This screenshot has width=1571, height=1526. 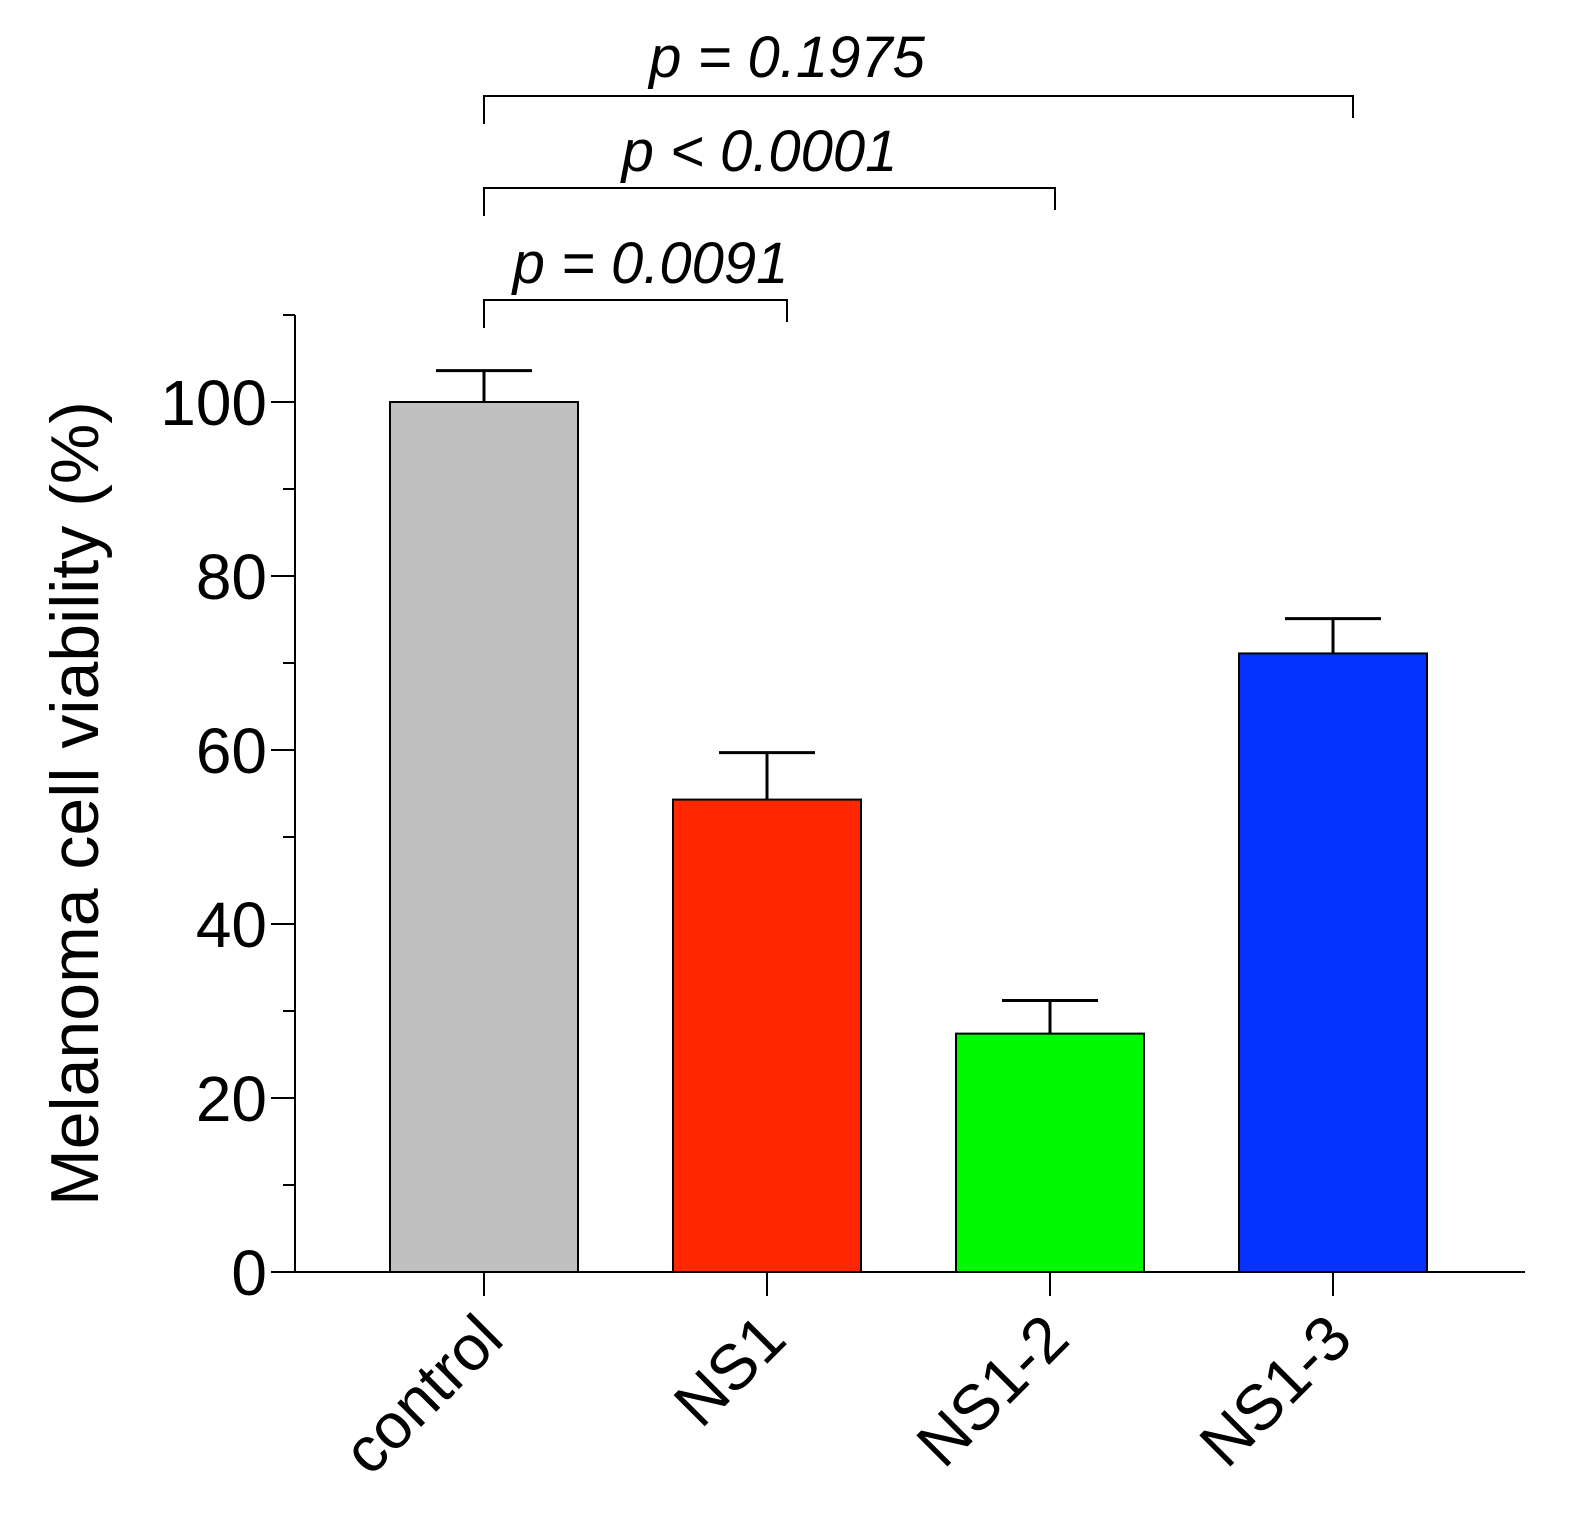 I want to click on y-axis: 0 20 40 60 80 100, so click(x=228, y=811).